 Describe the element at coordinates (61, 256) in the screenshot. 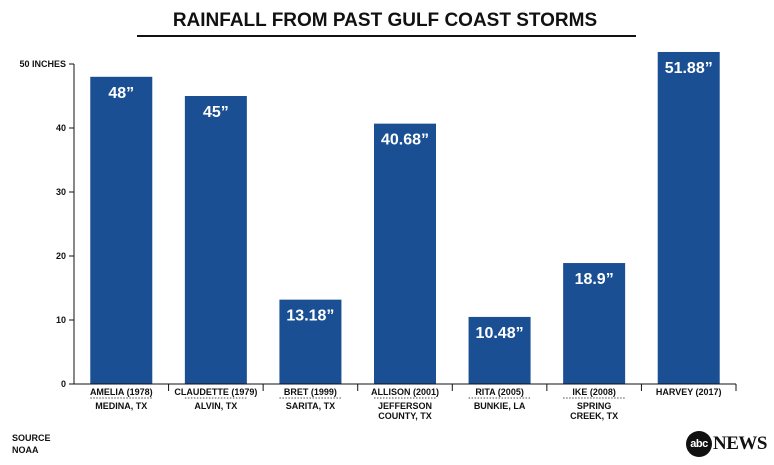

I see `y-tick-label: 20` at that location.